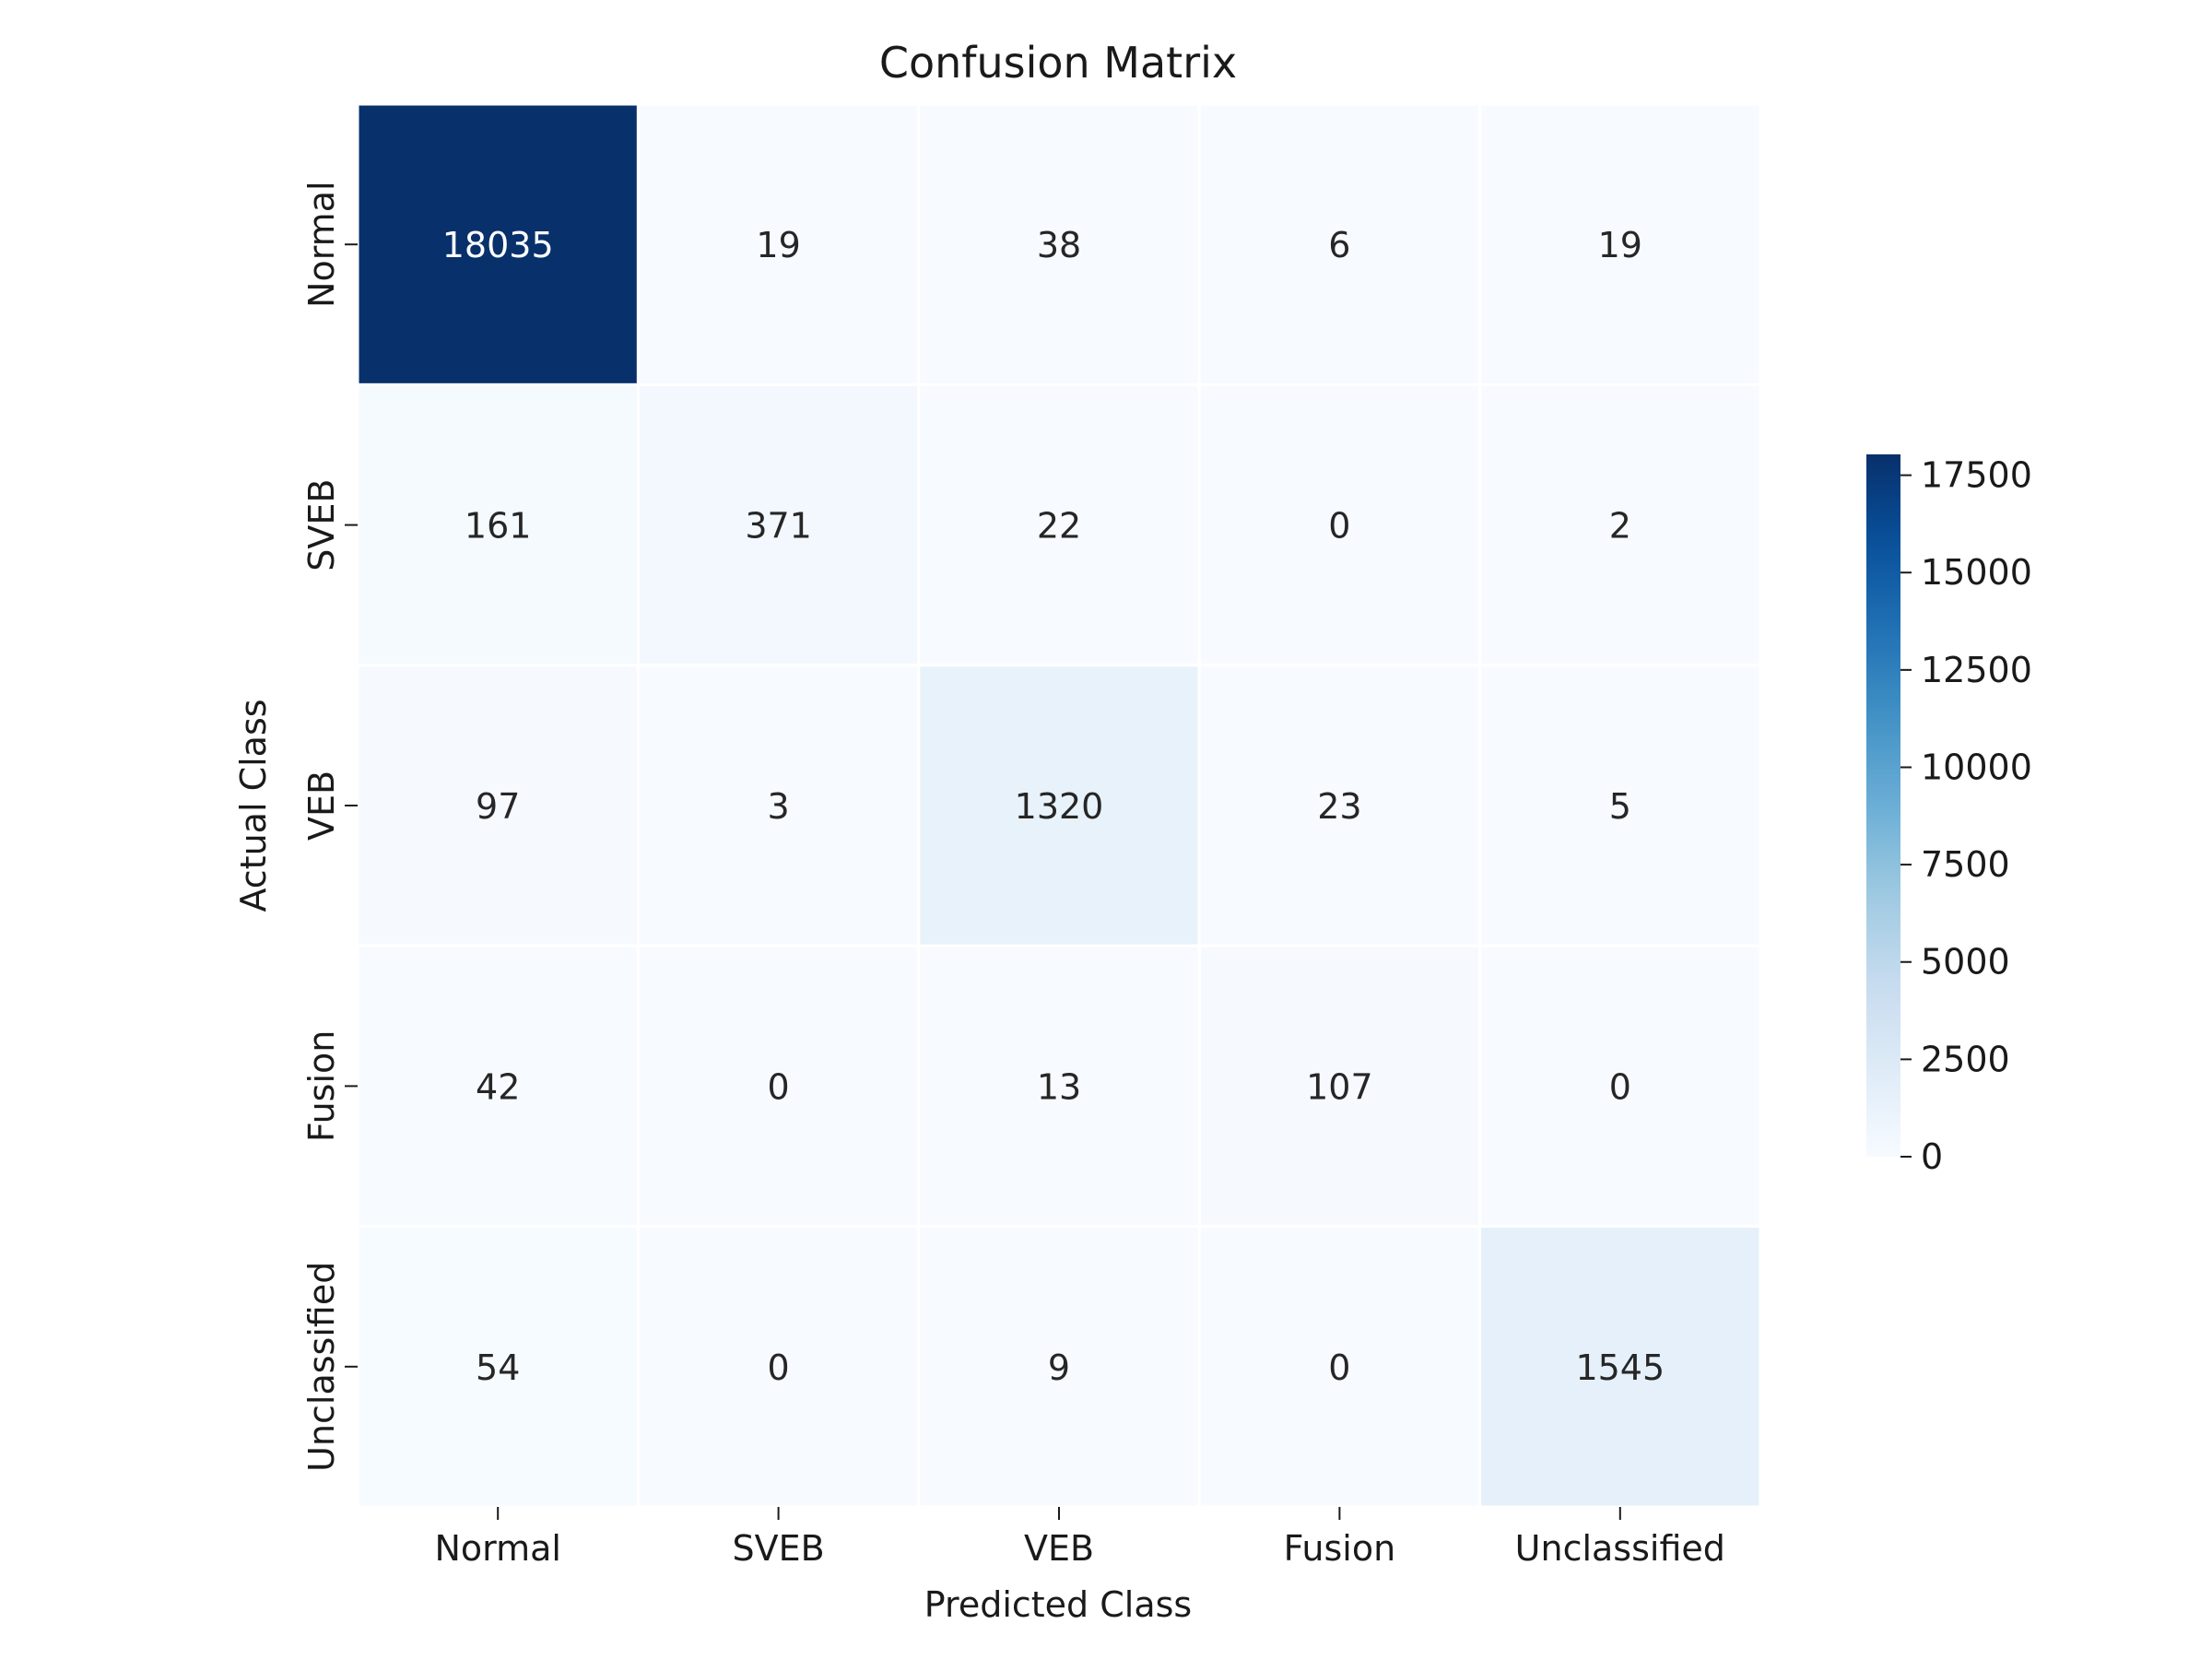 Image resolution: width=2212 pixels, height=1659 pixels. What do you see at coordinates (1059, 1548) in the screenshot?
I see `x-tick-label-2: VEB` at bounding box center [1059, 1548].